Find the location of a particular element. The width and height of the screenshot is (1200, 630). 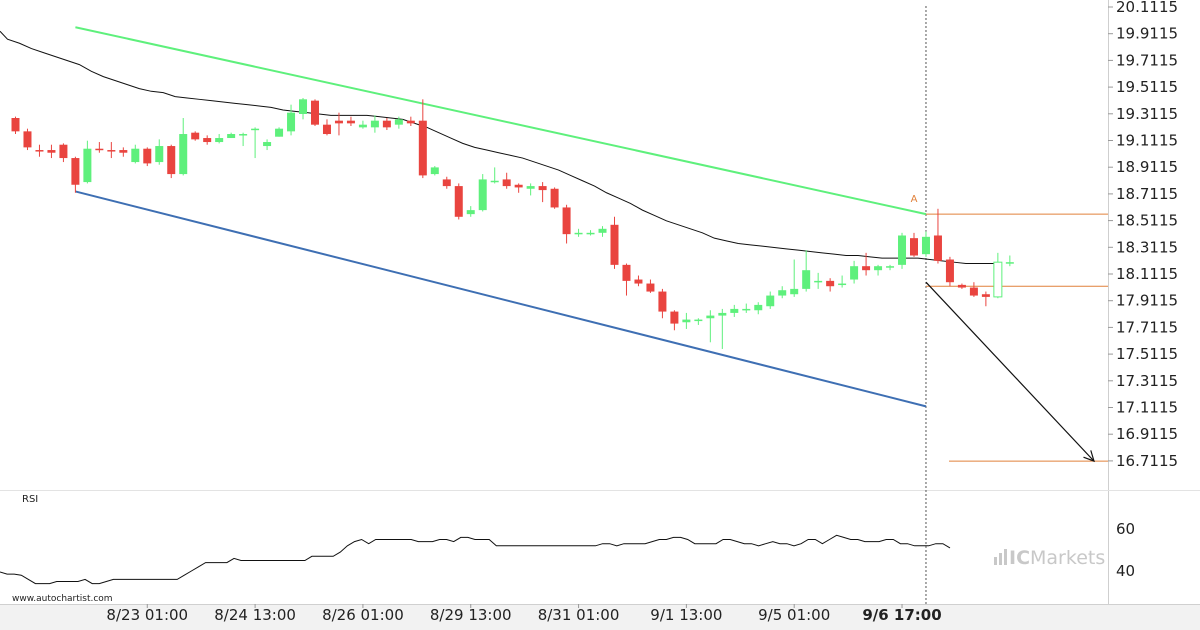

time-tick-label: 8/29 13:00 is located at coordinates (471, 615).